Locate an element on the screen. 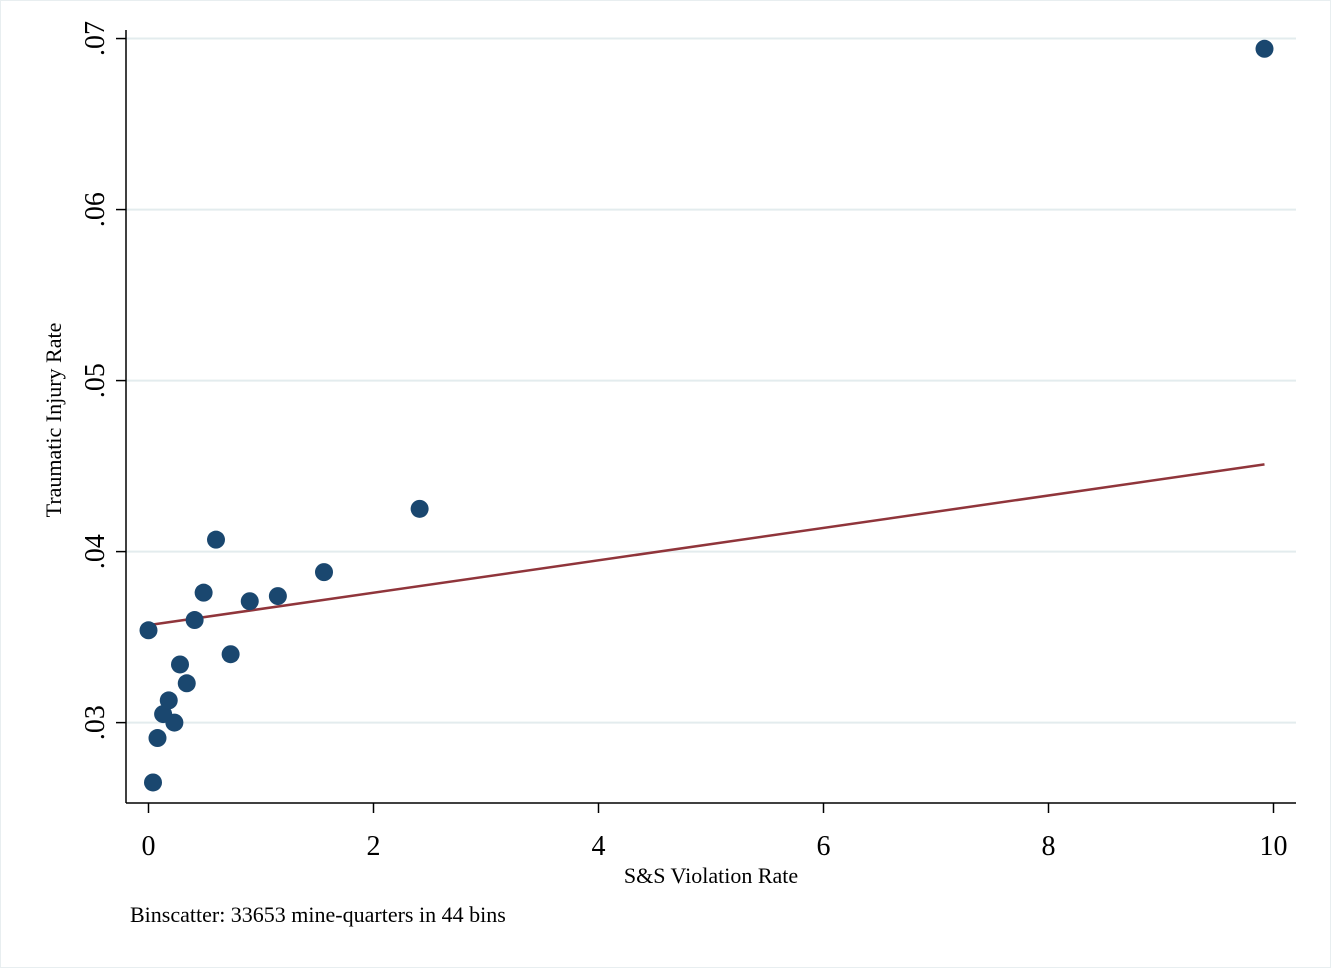  x-tick-label: 8 is located at coordinates (1049, 846).